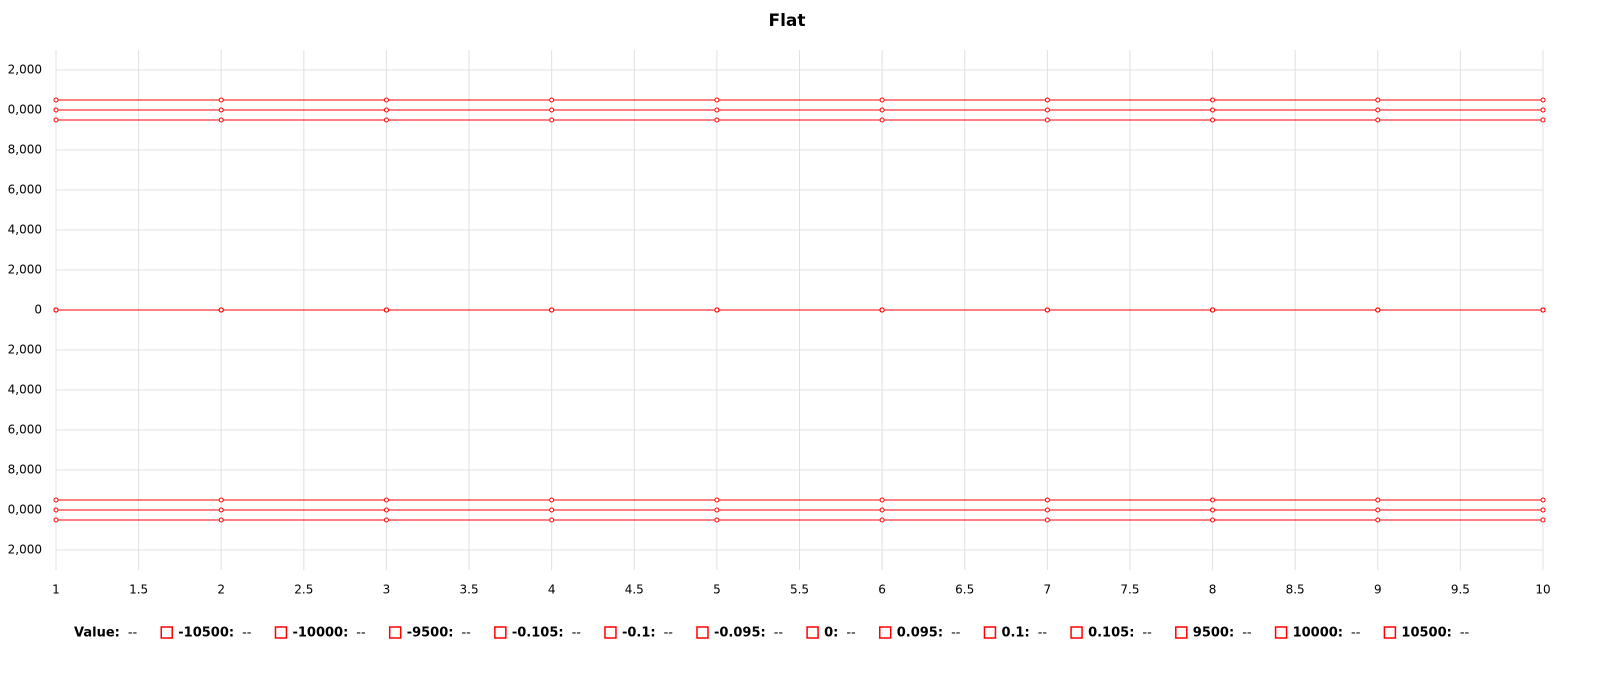  What do you see at coordinates (1111, 633) in the screenshot?
I see `legend-name: 0.105:` at bounding box center [1111, 633].